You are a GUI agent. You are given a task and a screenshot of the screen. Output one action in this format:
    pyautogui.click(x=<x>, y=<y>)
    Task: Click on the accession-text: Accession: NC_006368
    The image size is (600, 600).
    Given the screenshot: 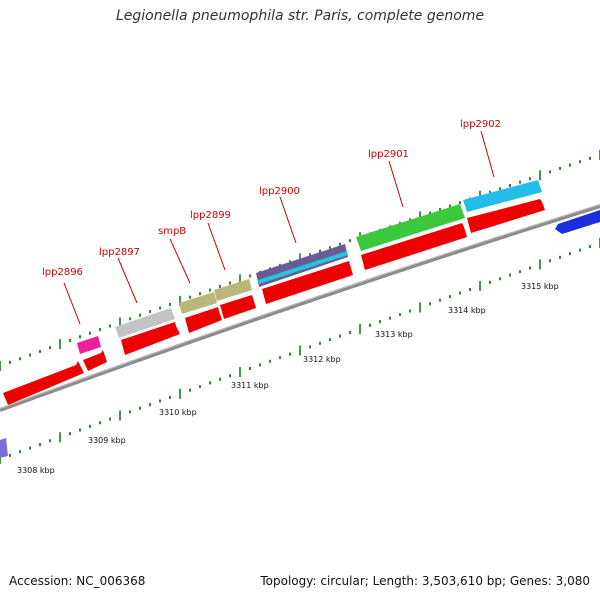 What is the action you would take?
    pyautogui.click(x=77, y=581)
    